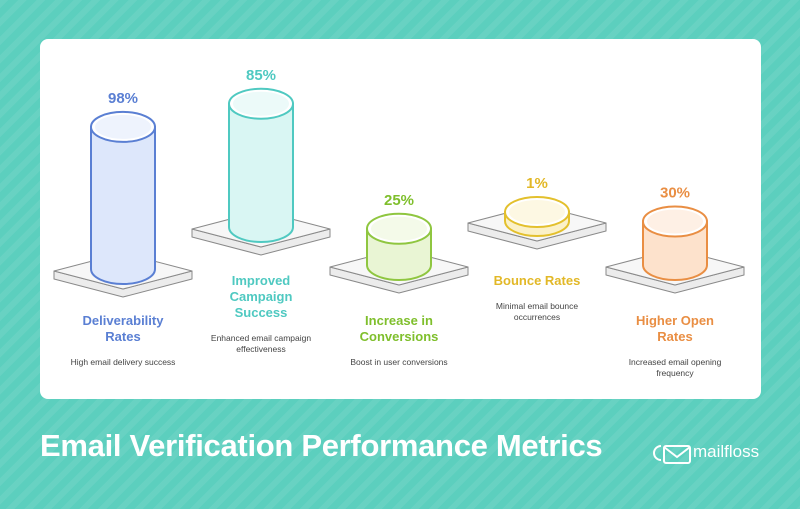 The width and height of the screenshot is (800, 509). What do you see at coordinates (123, 98) in the screenshot?
I see `value-label-deliverability-rates: 98%` at bounding box center [123, 98].